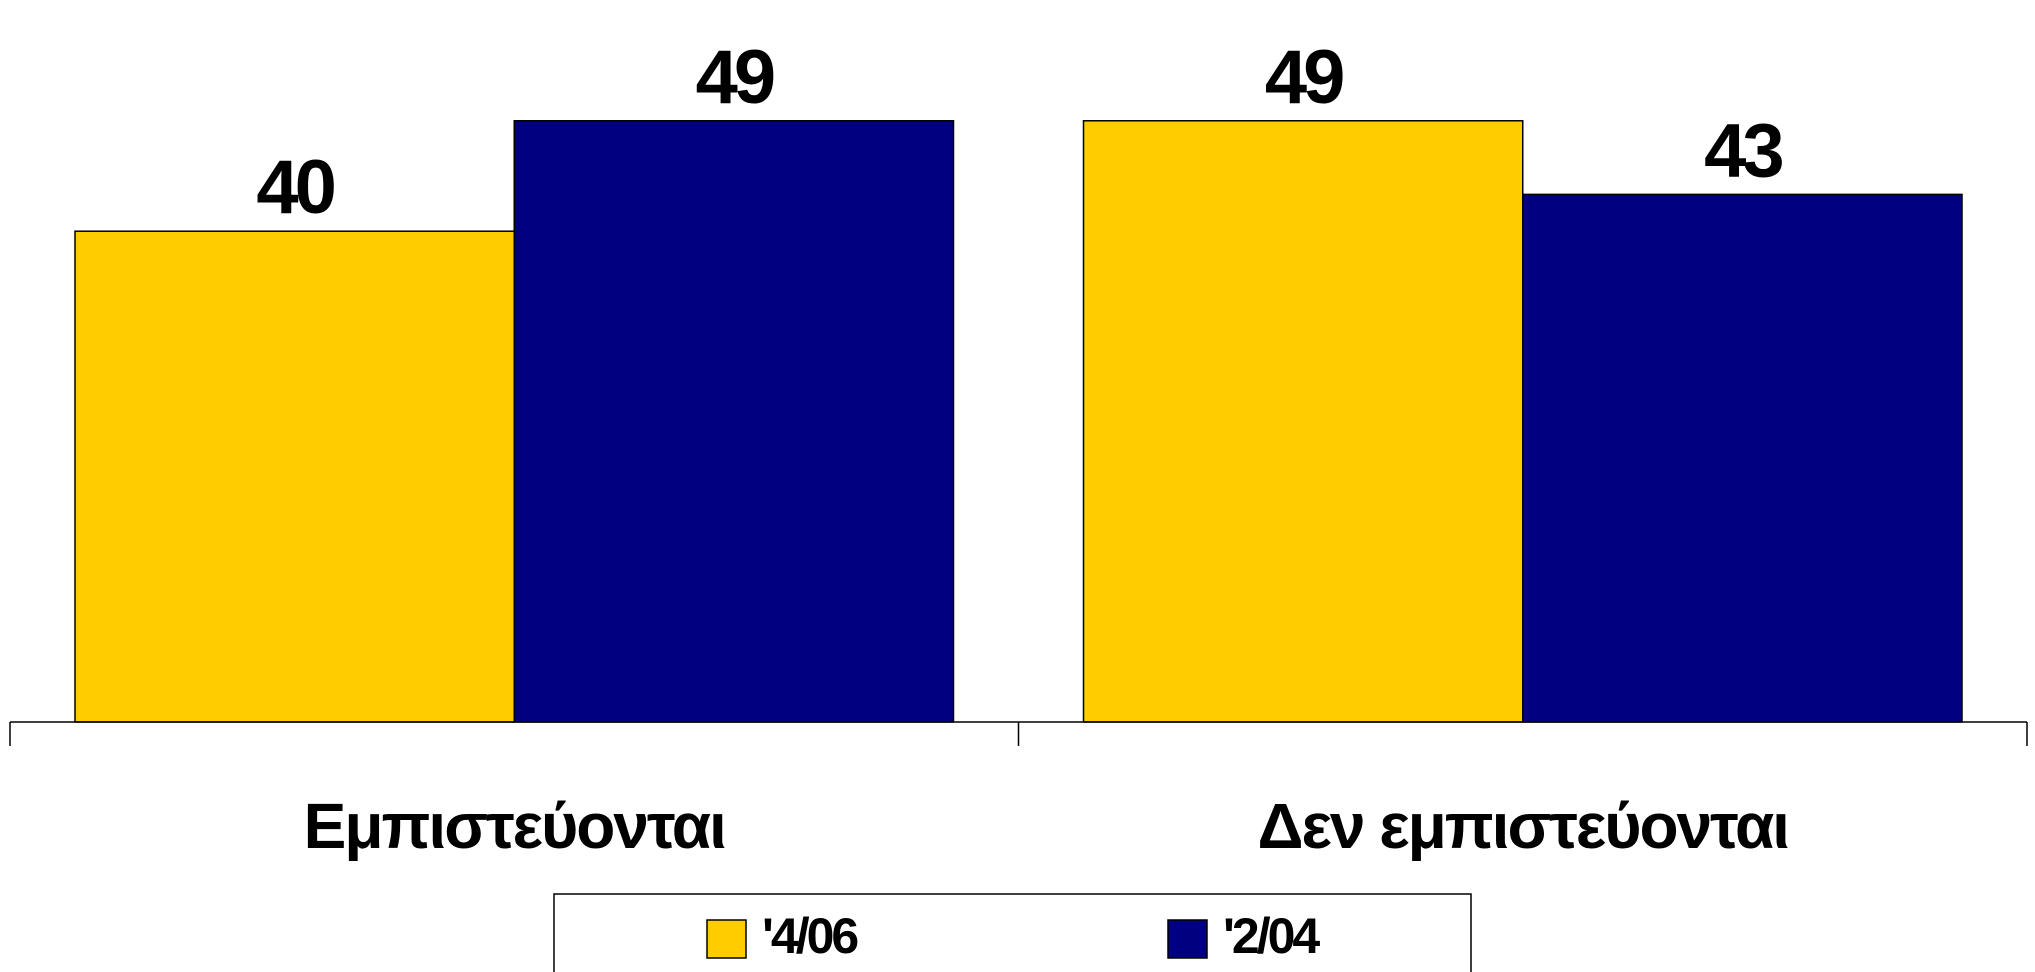 Image resolution: width=2035 pixels, height=972 pixels. I want to click on legend-label: '2/04, so click(1271, 936).